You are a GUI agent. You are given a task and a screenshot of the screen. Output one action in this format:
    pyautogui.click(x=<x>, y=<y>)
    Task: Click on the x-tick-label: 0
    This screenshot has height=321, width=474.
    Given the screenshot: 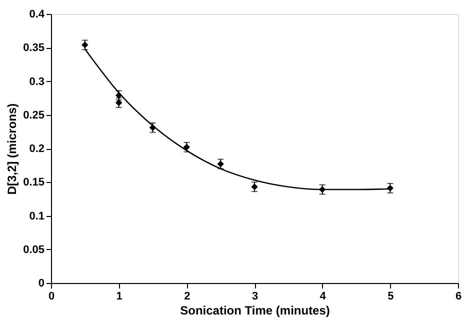 What is the action you would take?
    pyautogui.click(x=51, y=296)
    